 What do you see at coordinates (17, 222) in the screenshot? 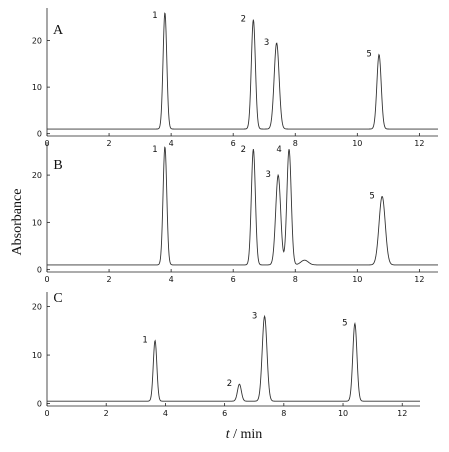
I see `y-axis-title: Absorbance` at bounding box center [17, 222].